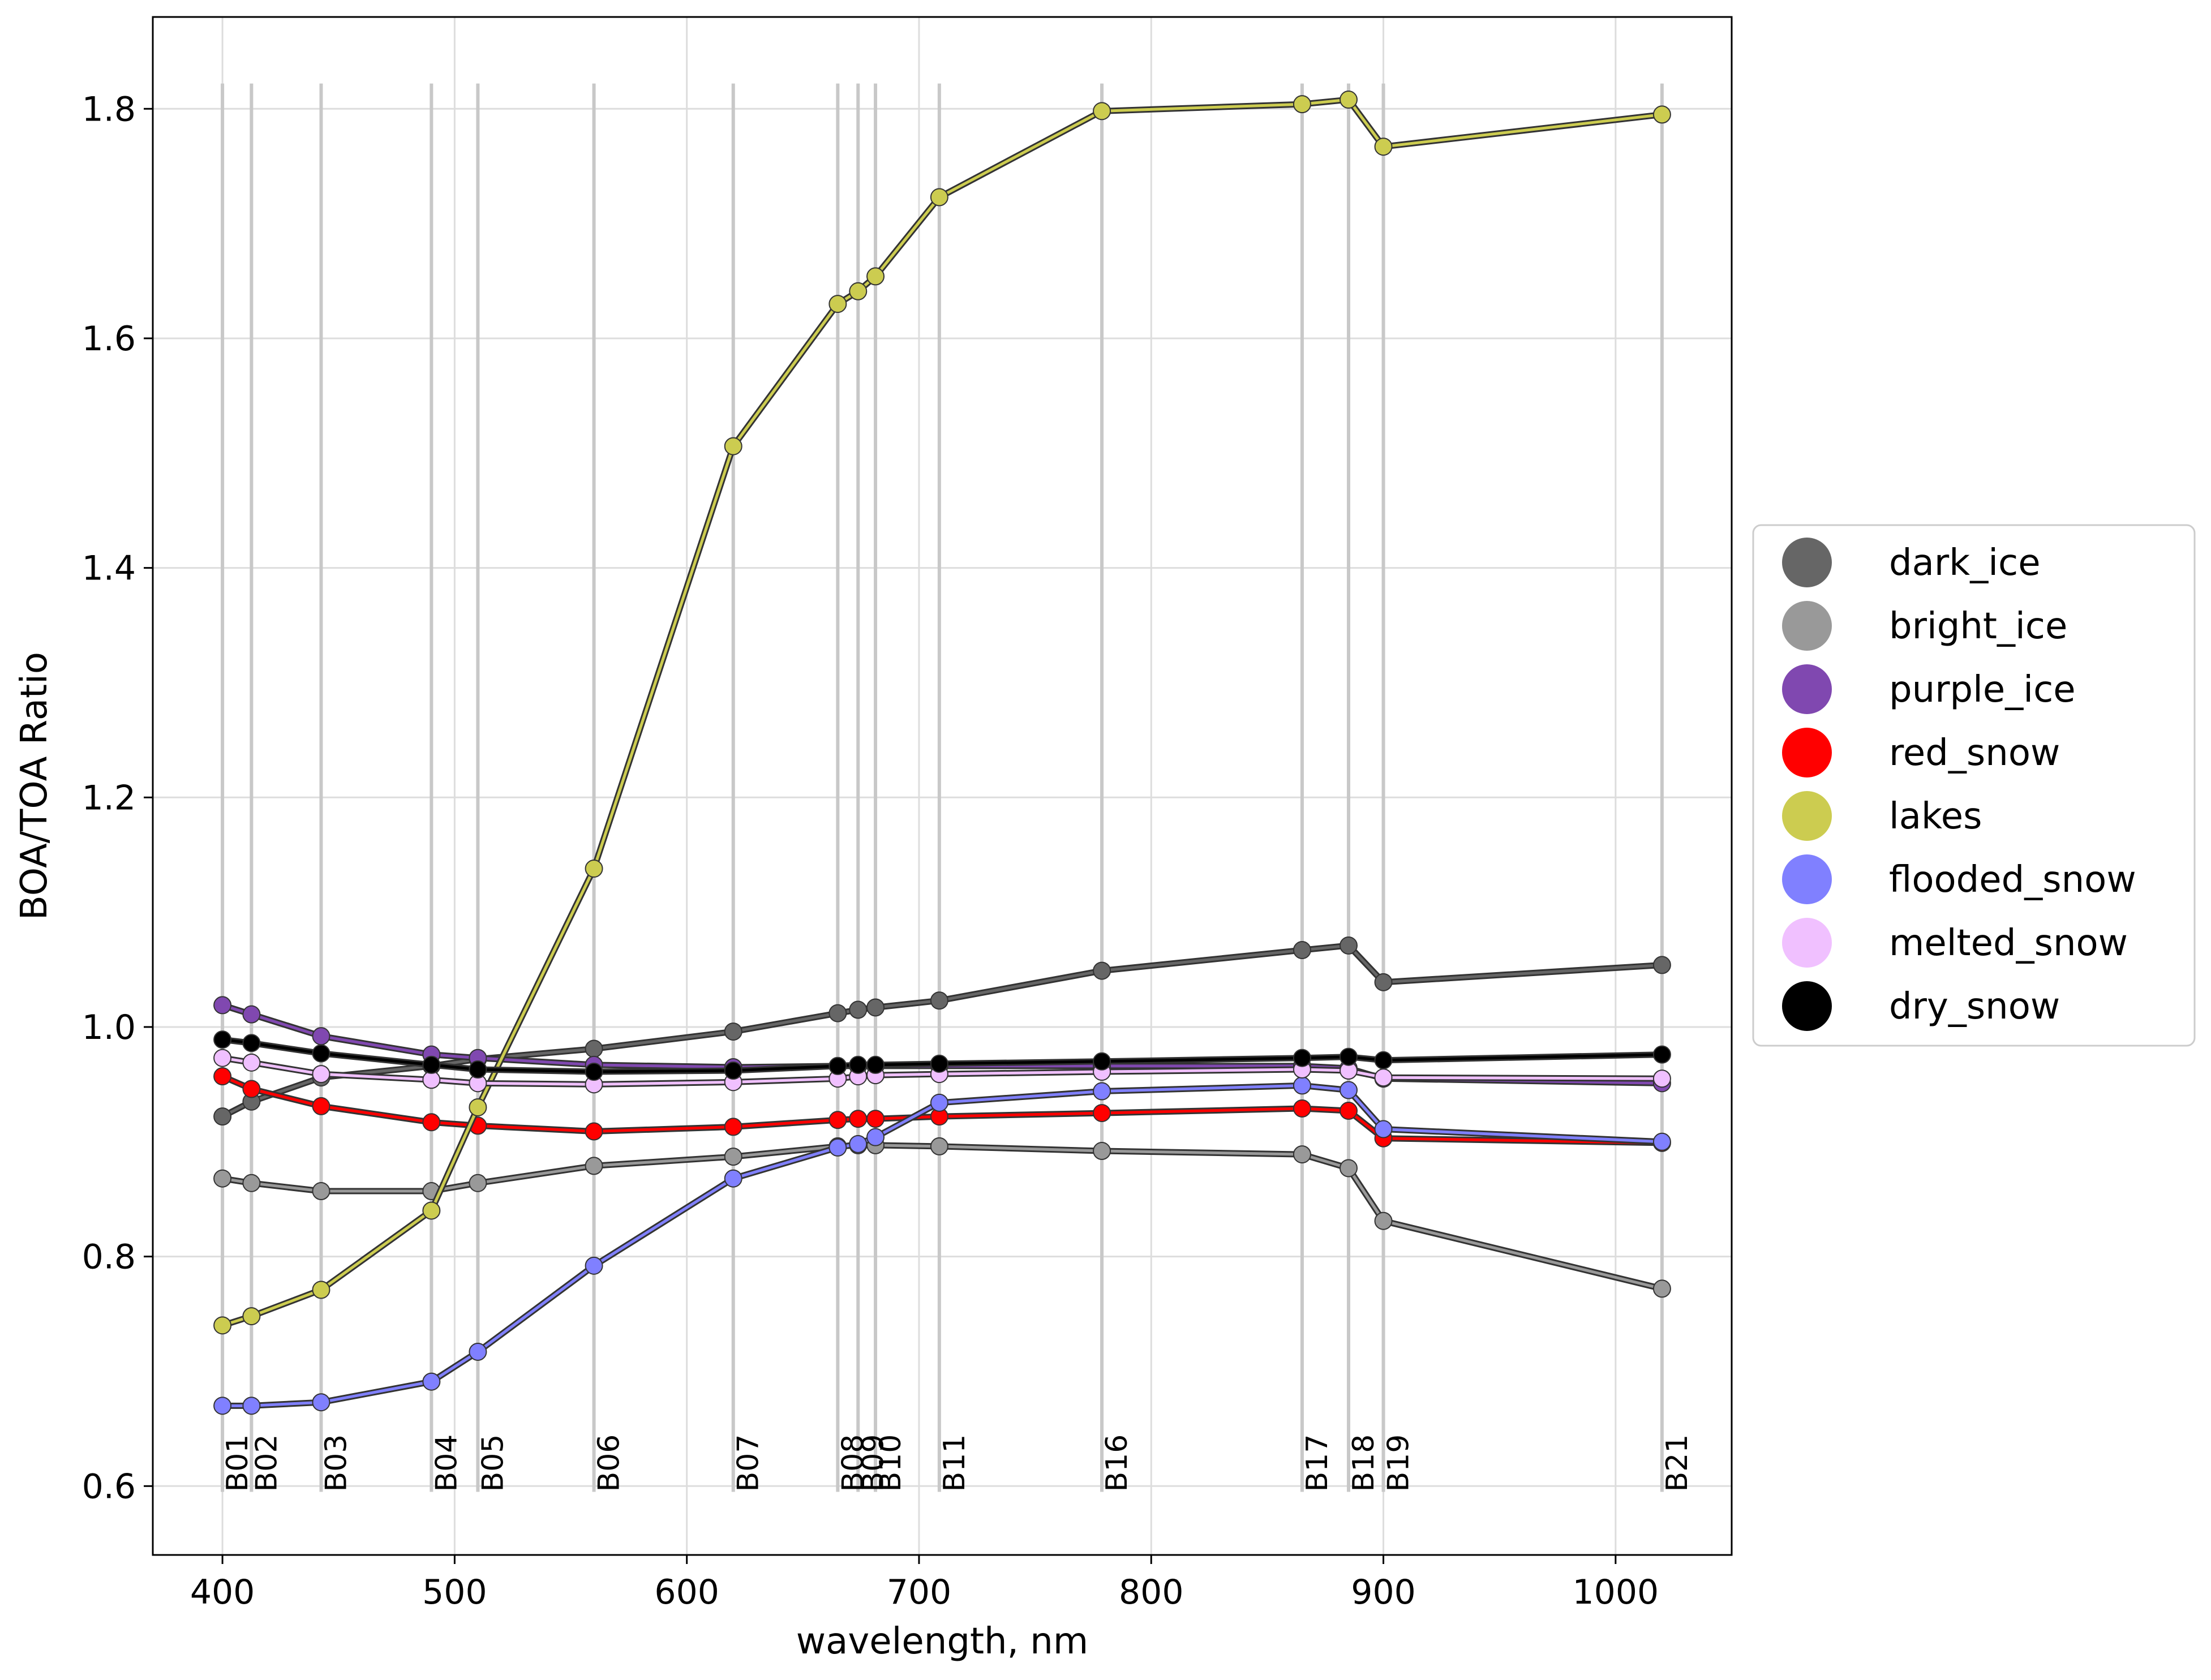 The image size is (2211, 1680). I want to click on legend-label-purple-ice: purple_ice, so click(1983, 690).